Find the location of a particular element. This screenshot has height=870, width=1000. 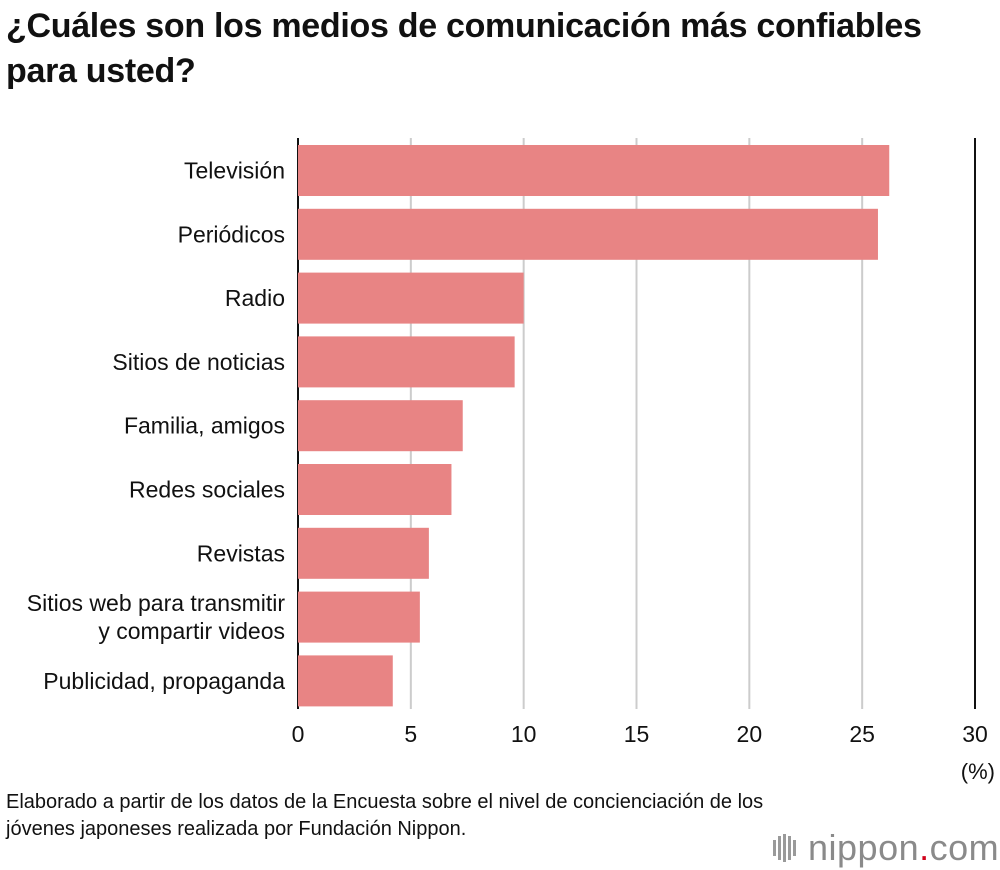

x-tick-label-30: 30 is located at coordinates (975, 734).